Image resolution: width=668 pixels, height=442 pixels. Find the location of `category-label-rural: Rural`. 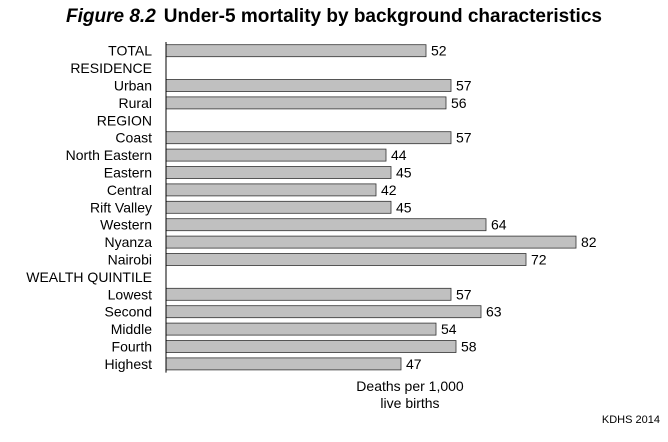

category-label-rural: Rural is located at coordinates (135, 103).